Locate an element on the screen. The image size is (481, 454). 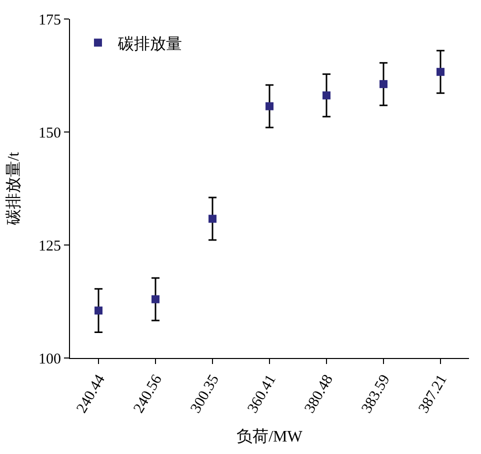
x-axis-title: 负荷/MW is located at coordinates (270, 437).